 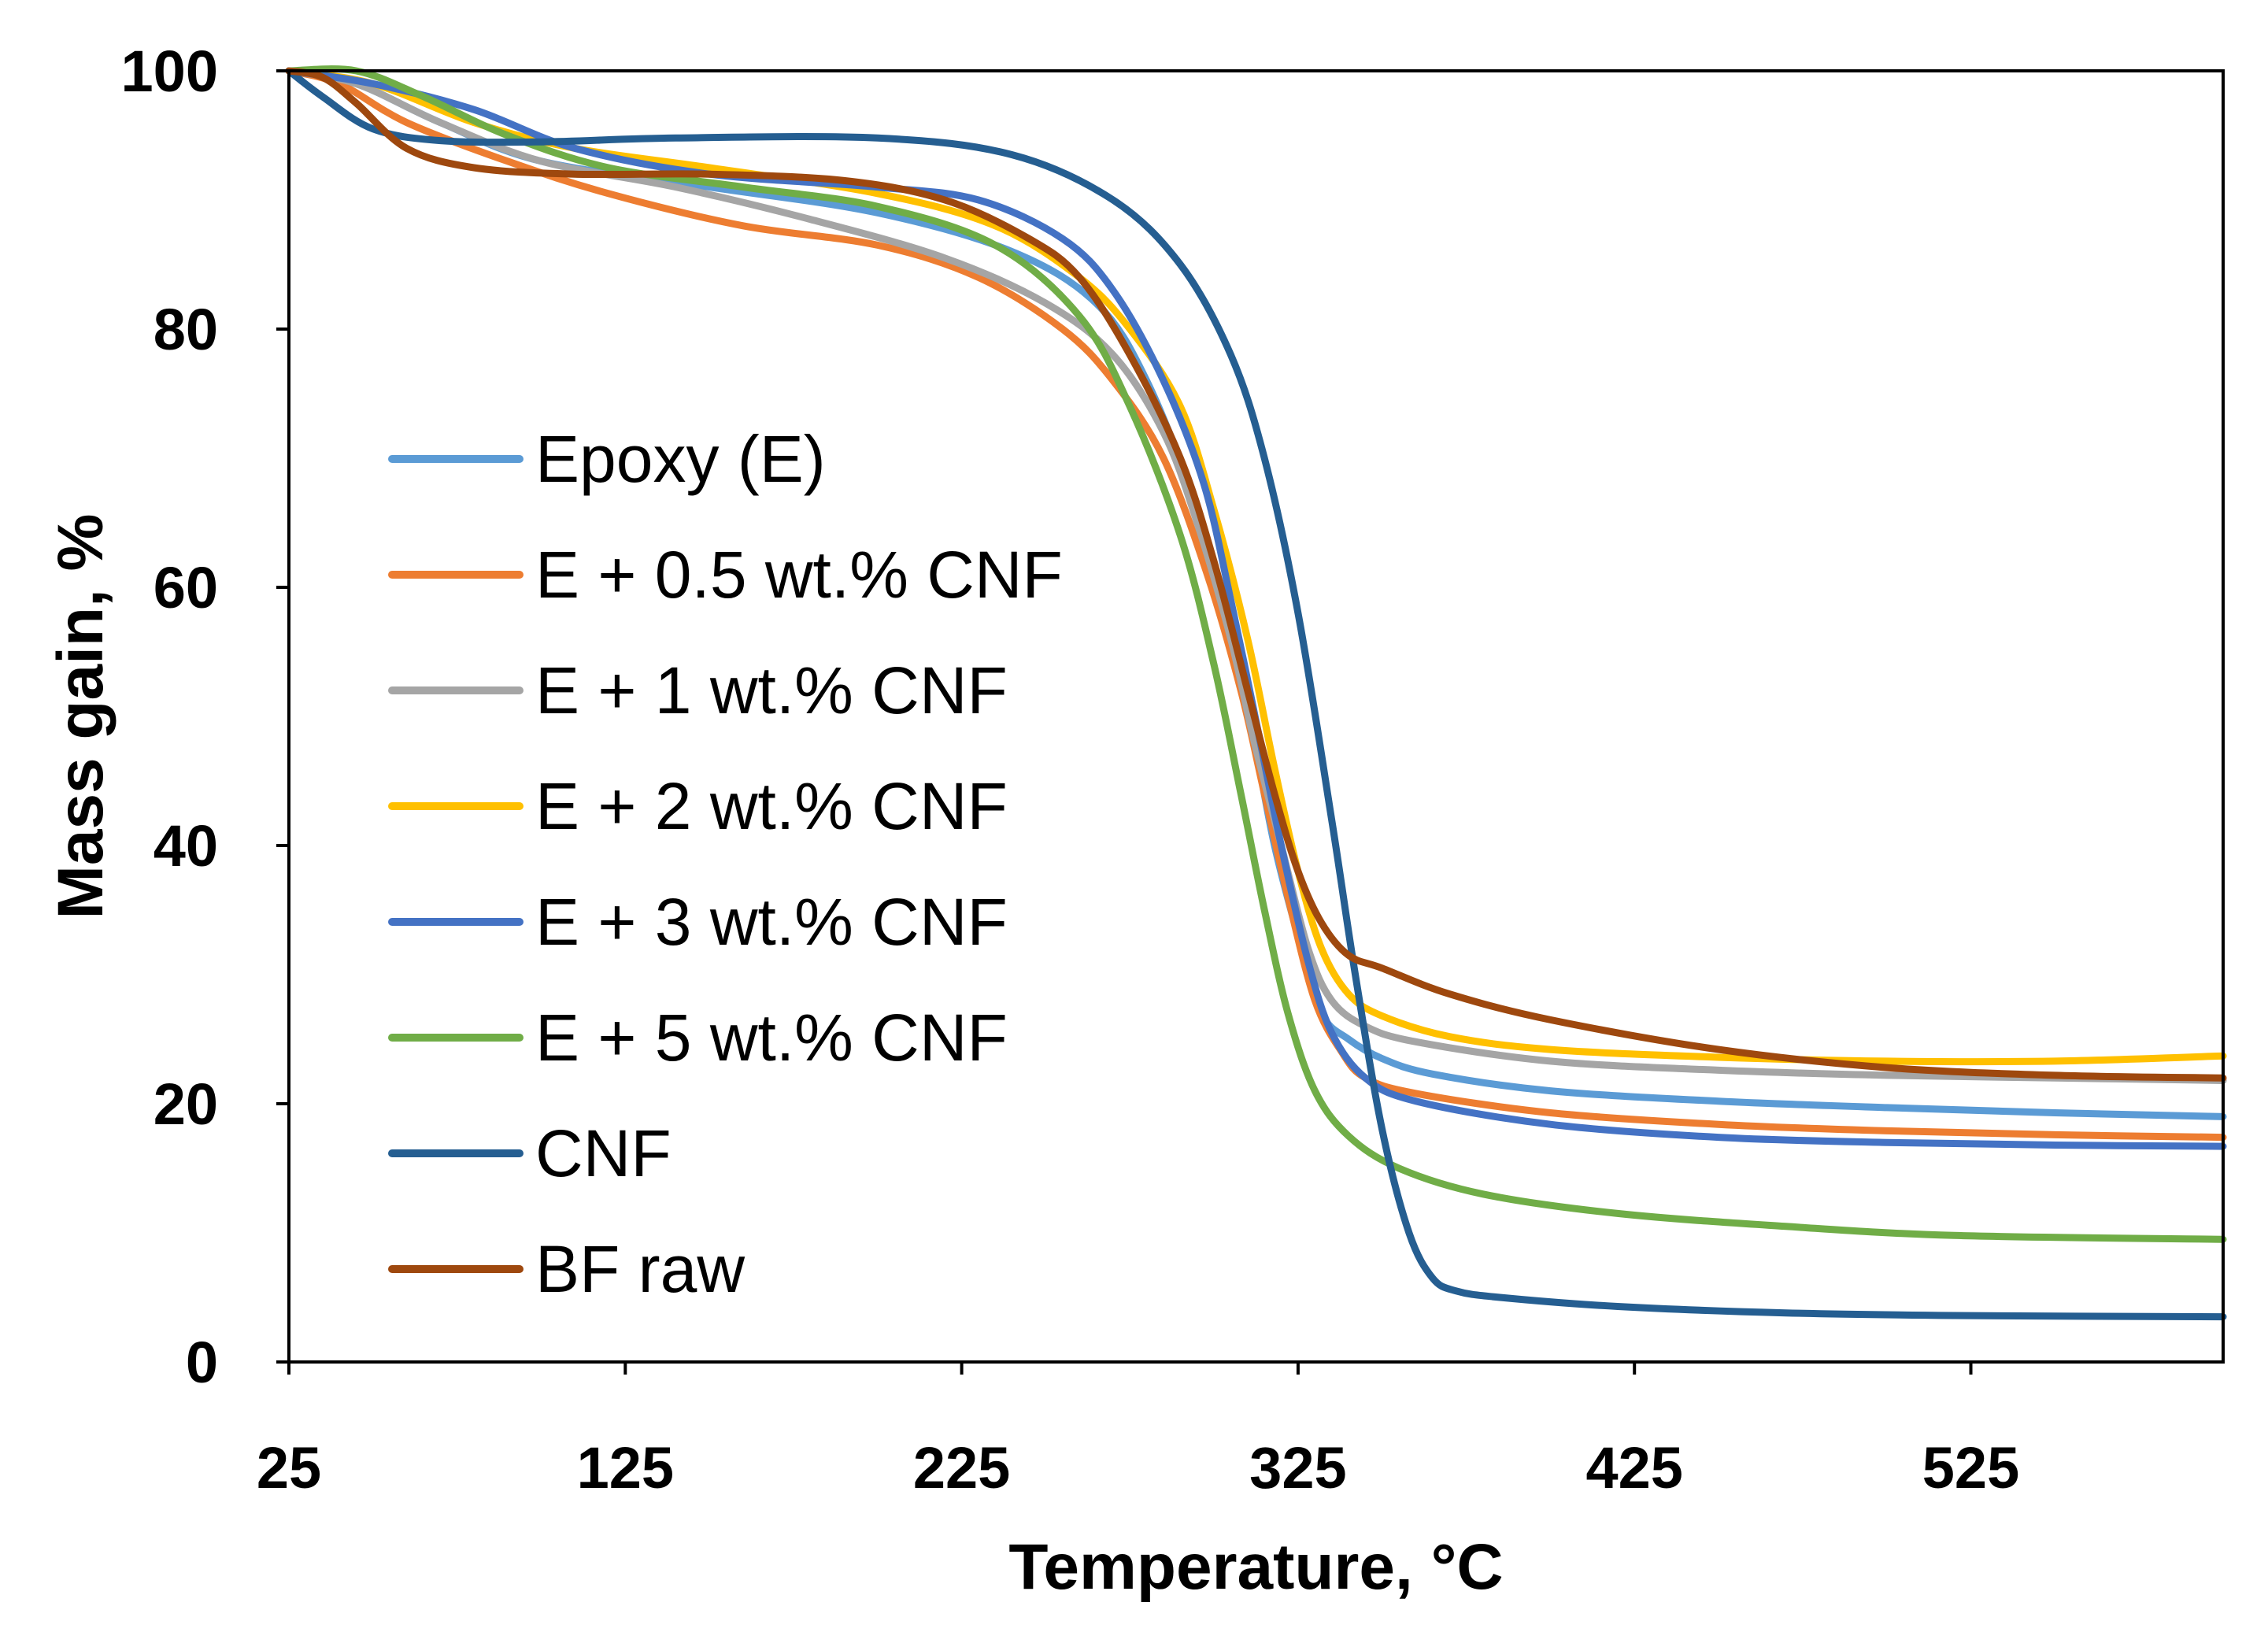 What do you see at coordinates (772, 1038) in the screenshot?
I see `legend-label-e-5-wt-cnf: E + 5 wt.% CNF` at bounding box center [772, 1038].